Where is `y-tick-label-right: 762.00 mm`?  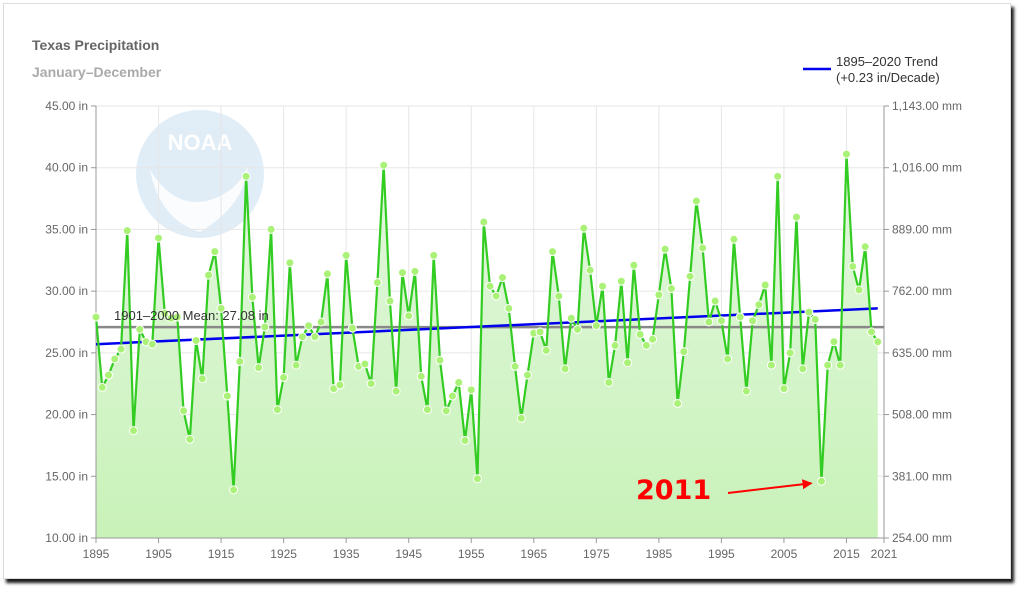
y-tick-label-right: 762.00 mm is located at coordinates (922, 291).